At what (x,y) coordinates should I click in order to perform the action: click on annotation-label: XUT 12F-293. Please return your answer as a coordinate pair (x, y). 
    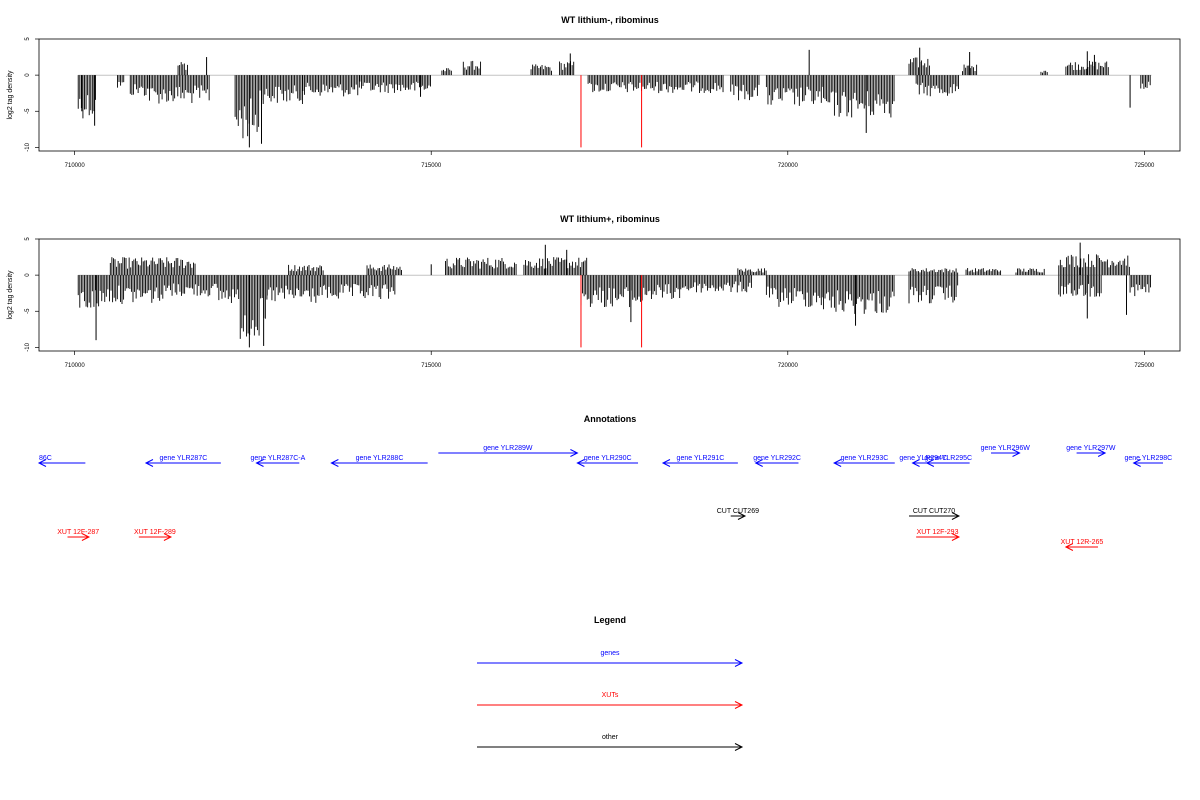
    Looking at the image, I should click on (938, 532).